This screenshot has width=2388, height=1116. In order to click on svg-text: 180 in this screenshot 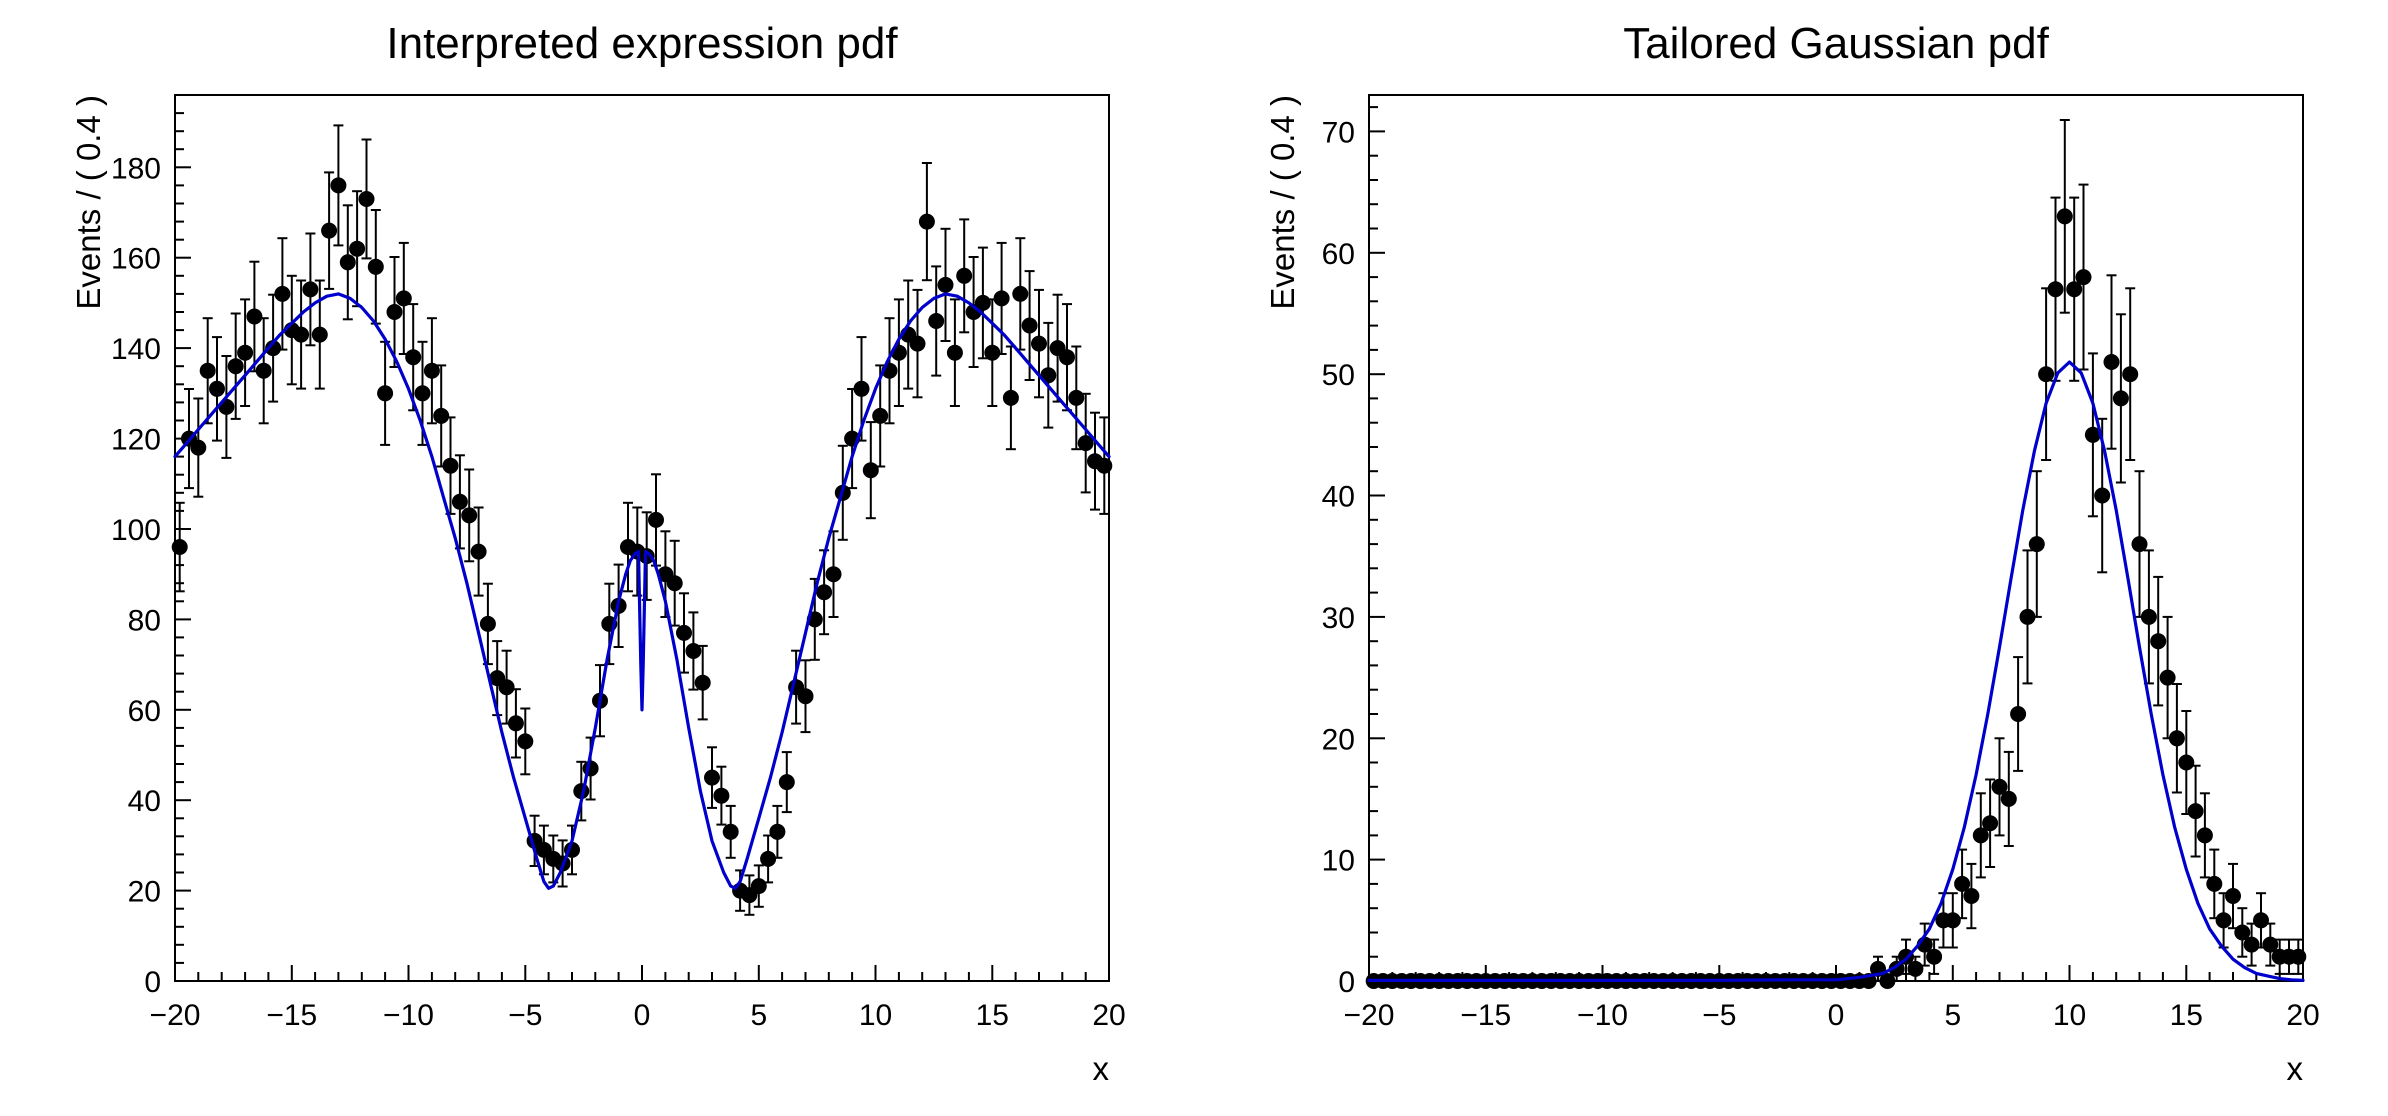, I will do `click(136, 168)`.